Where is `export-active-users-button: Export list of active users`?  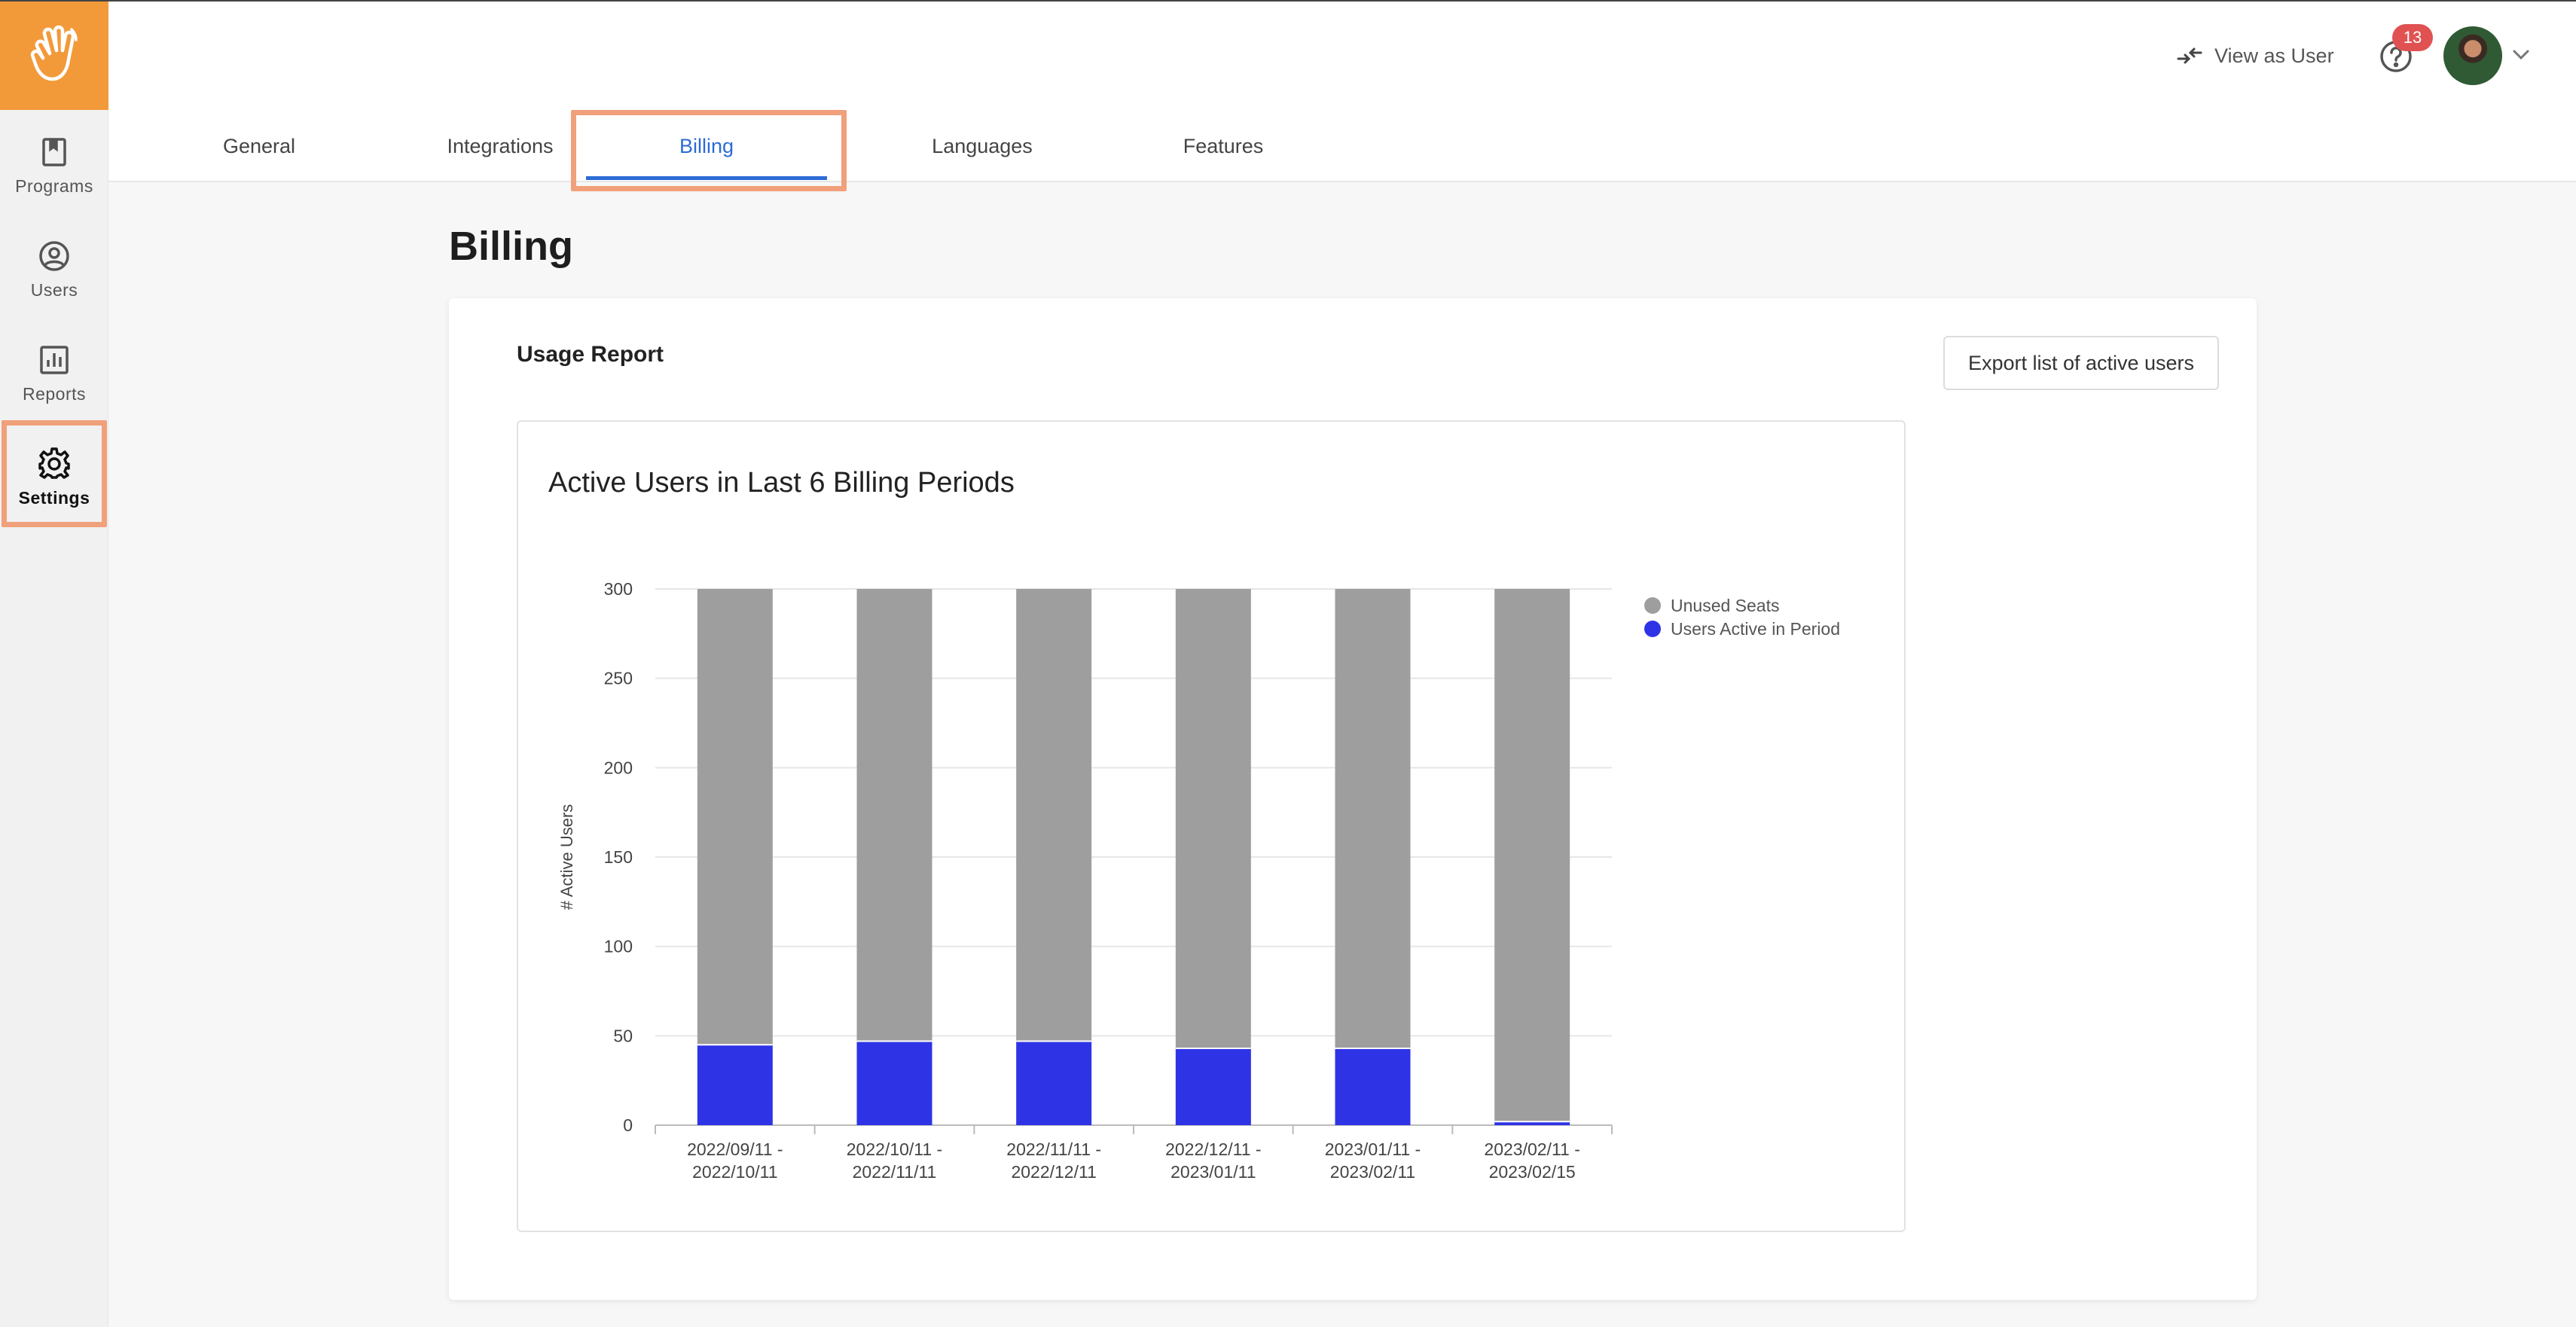
export-active-users-button: Export list of active users is located at coordinates (2081, 363).